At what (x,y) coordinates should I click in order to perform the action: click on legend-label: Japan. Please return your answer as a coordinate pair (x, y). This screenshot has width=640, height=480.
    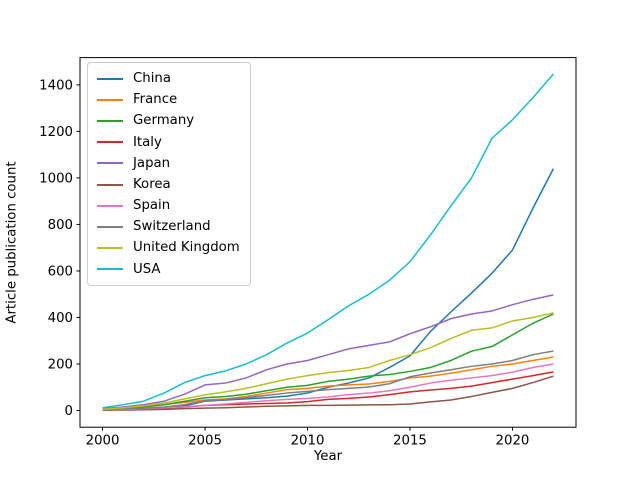
    Looking at the image, I should click on (152, 163).